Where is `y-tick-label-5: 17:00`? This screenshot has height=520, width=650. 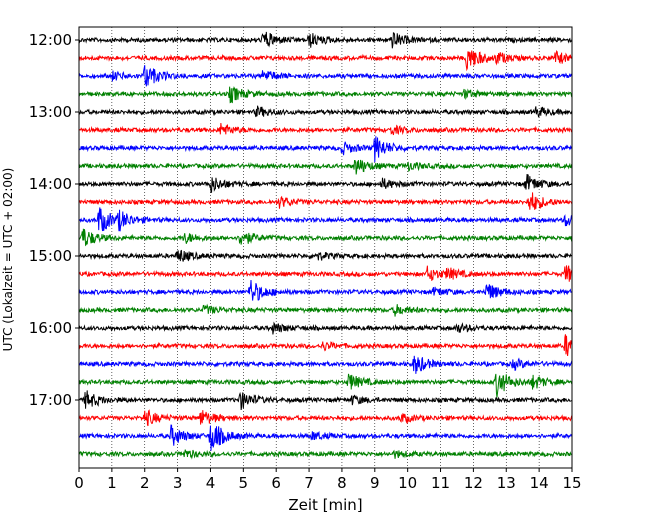
y-tick-label-5: 17:00 is located at coordinates (50, 400).